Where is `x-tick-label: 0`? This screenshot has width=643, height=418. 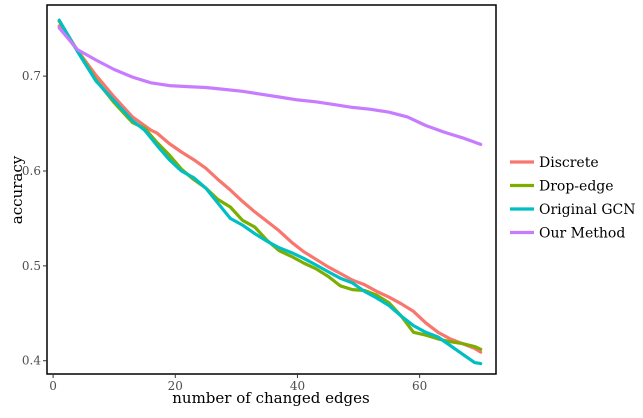
x-tick-label: 0 is located at coordinates (53, 386).